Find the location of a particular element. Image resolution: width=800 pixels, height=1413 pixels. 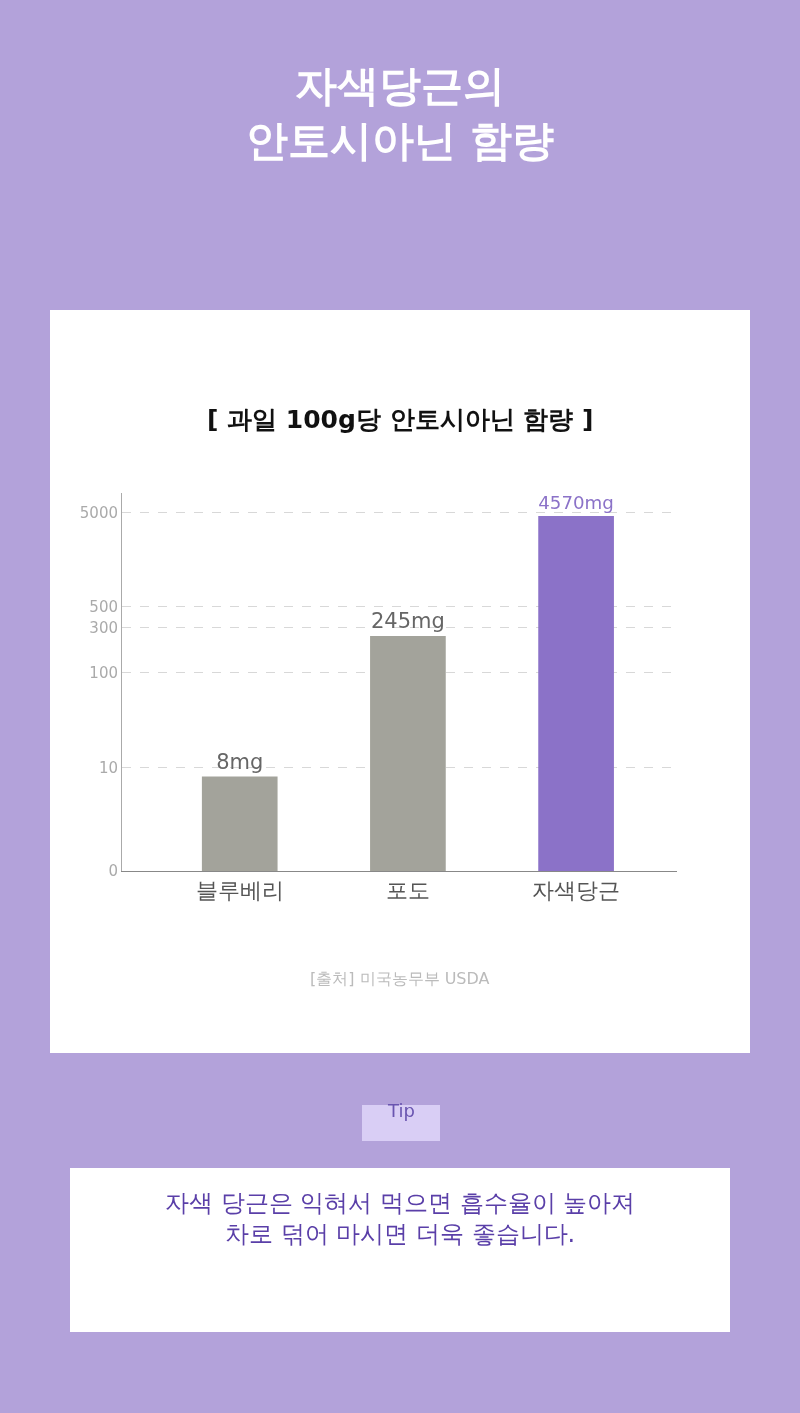

text: Tip is located at coordinates (401, 1110).